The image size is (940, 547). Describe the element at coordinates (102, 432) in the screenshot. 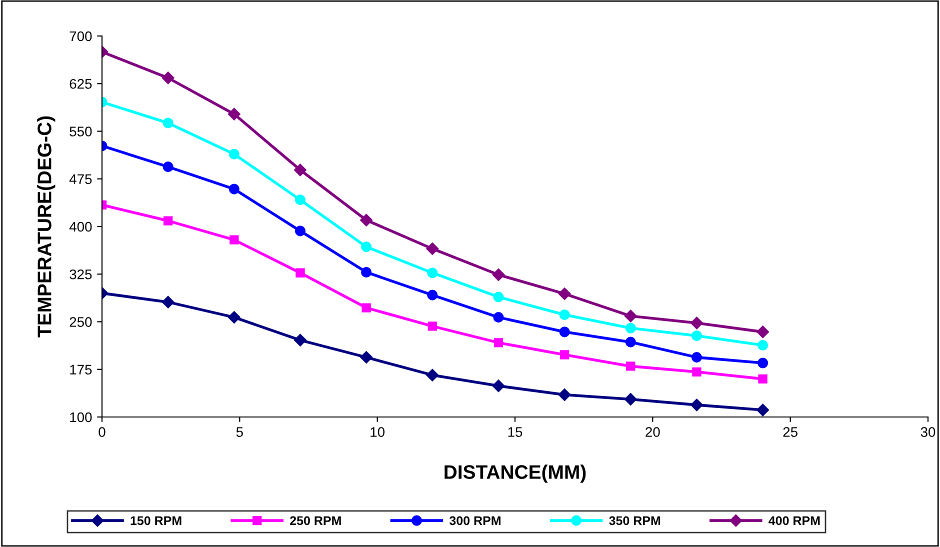

I see `x-tick-label: 0` at that location.